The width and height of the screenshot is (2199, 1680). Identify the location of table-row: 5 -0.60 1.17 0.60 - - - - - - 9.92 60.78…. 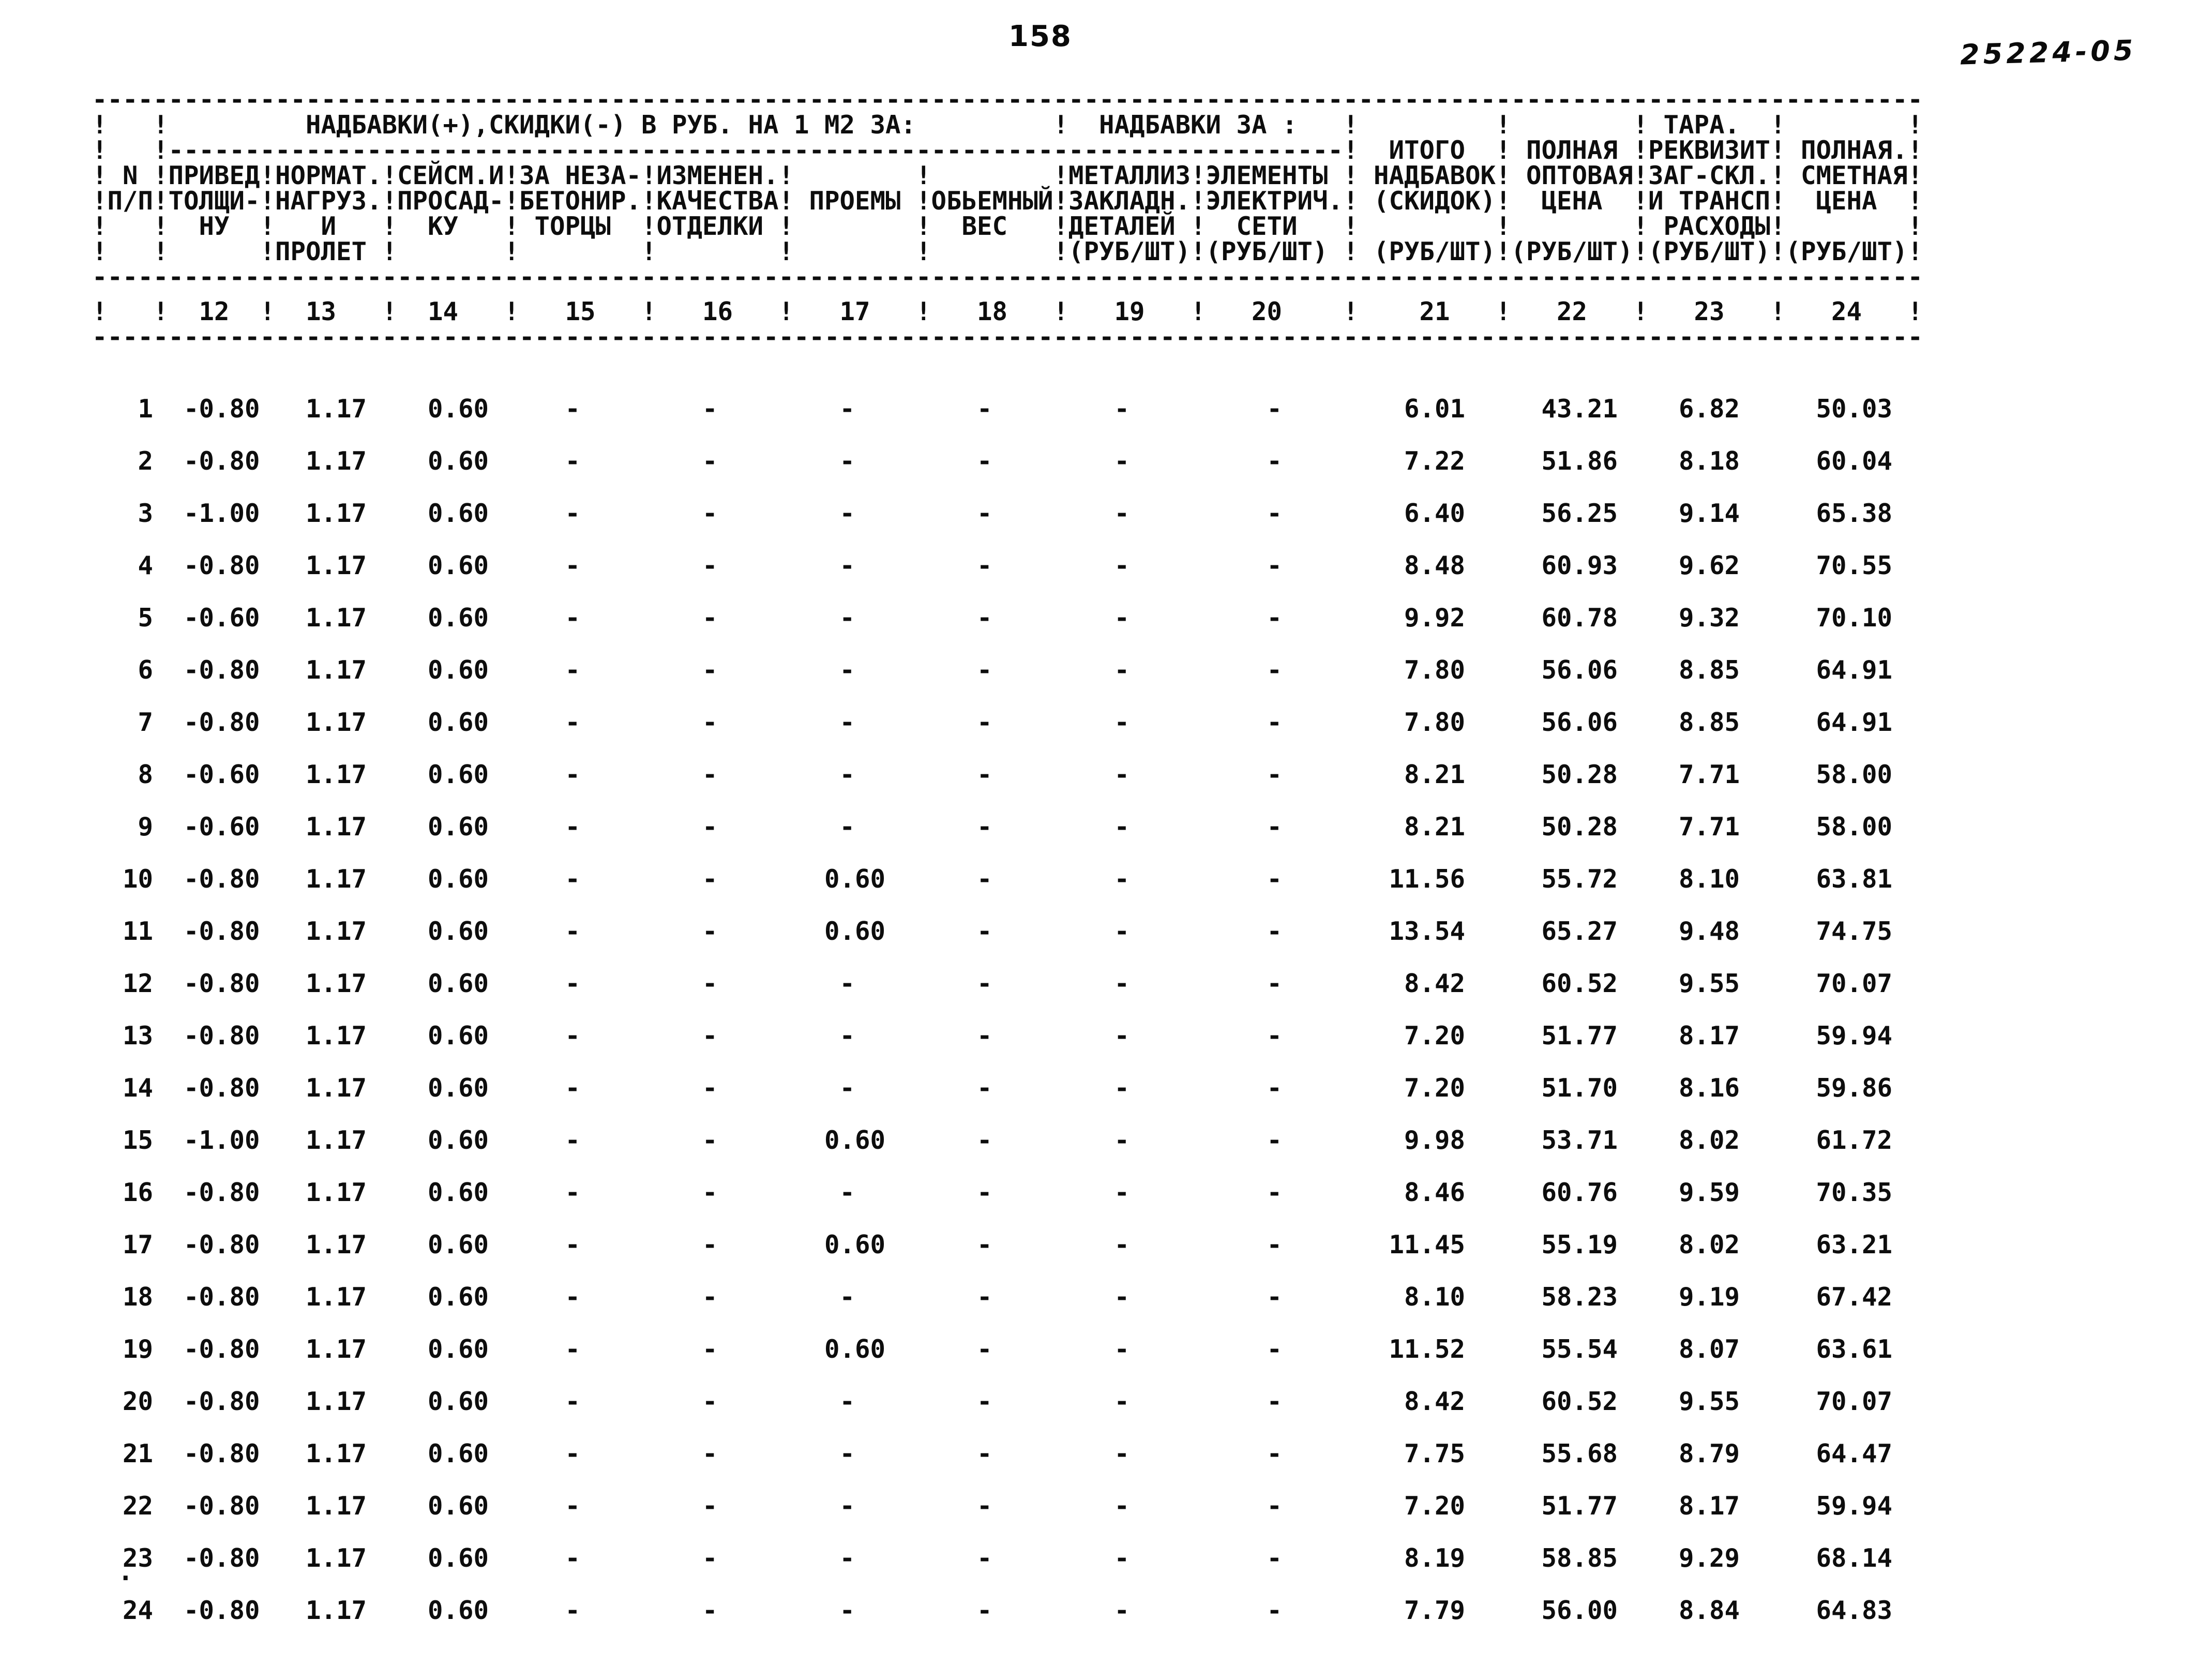
(1007, 618).